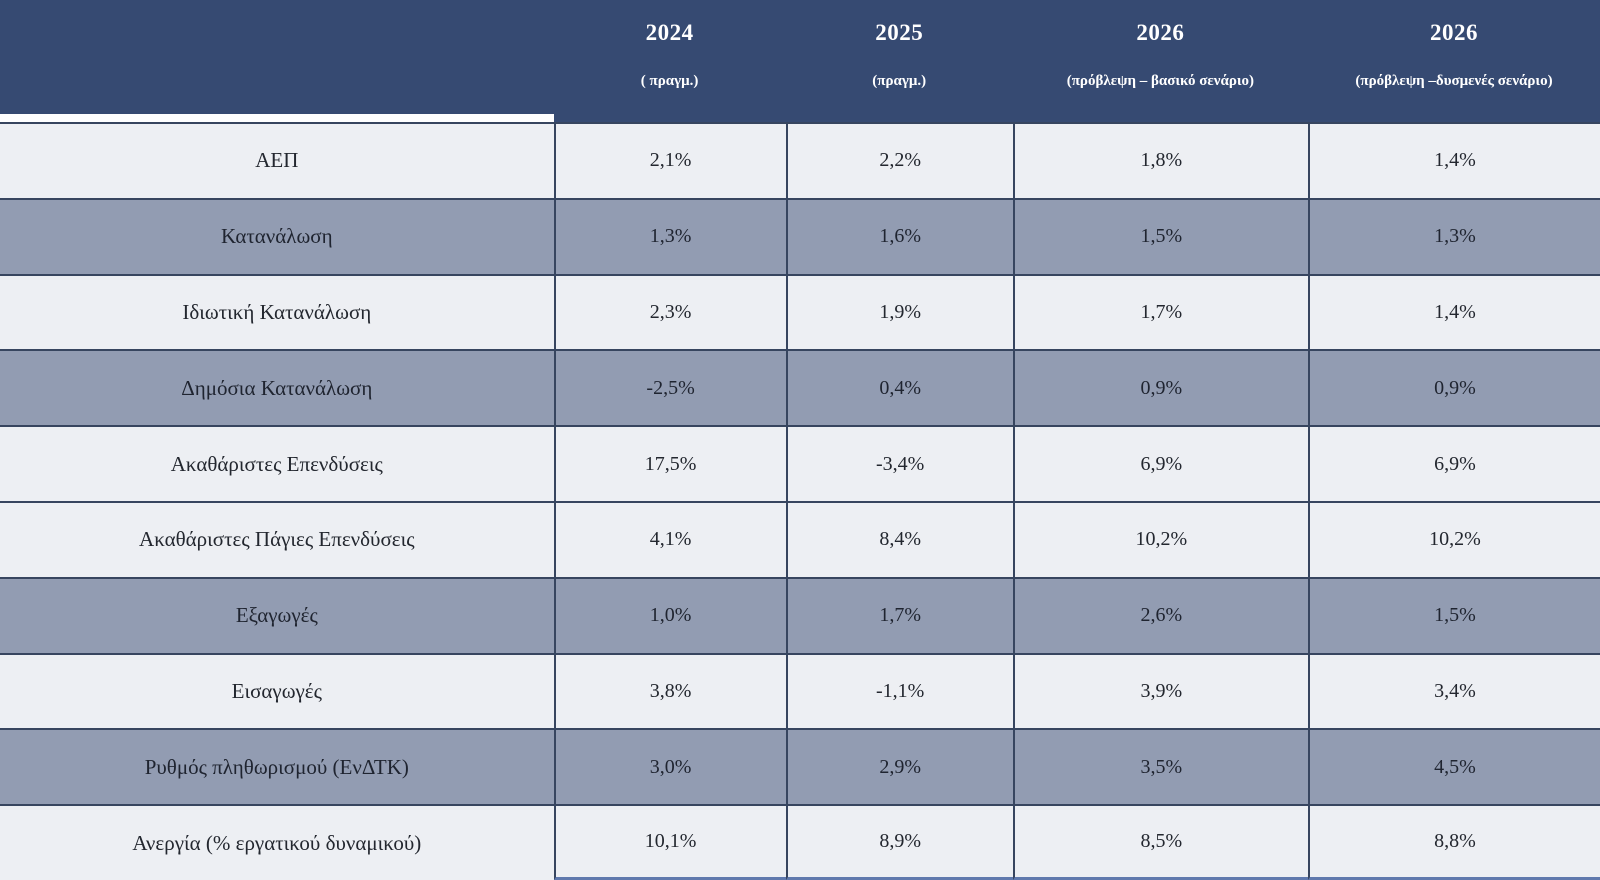 This screenshot has height=880, width=1600. I want to click on row-label: Ιδιωτική Κατανάλωση, so click(277, 311).